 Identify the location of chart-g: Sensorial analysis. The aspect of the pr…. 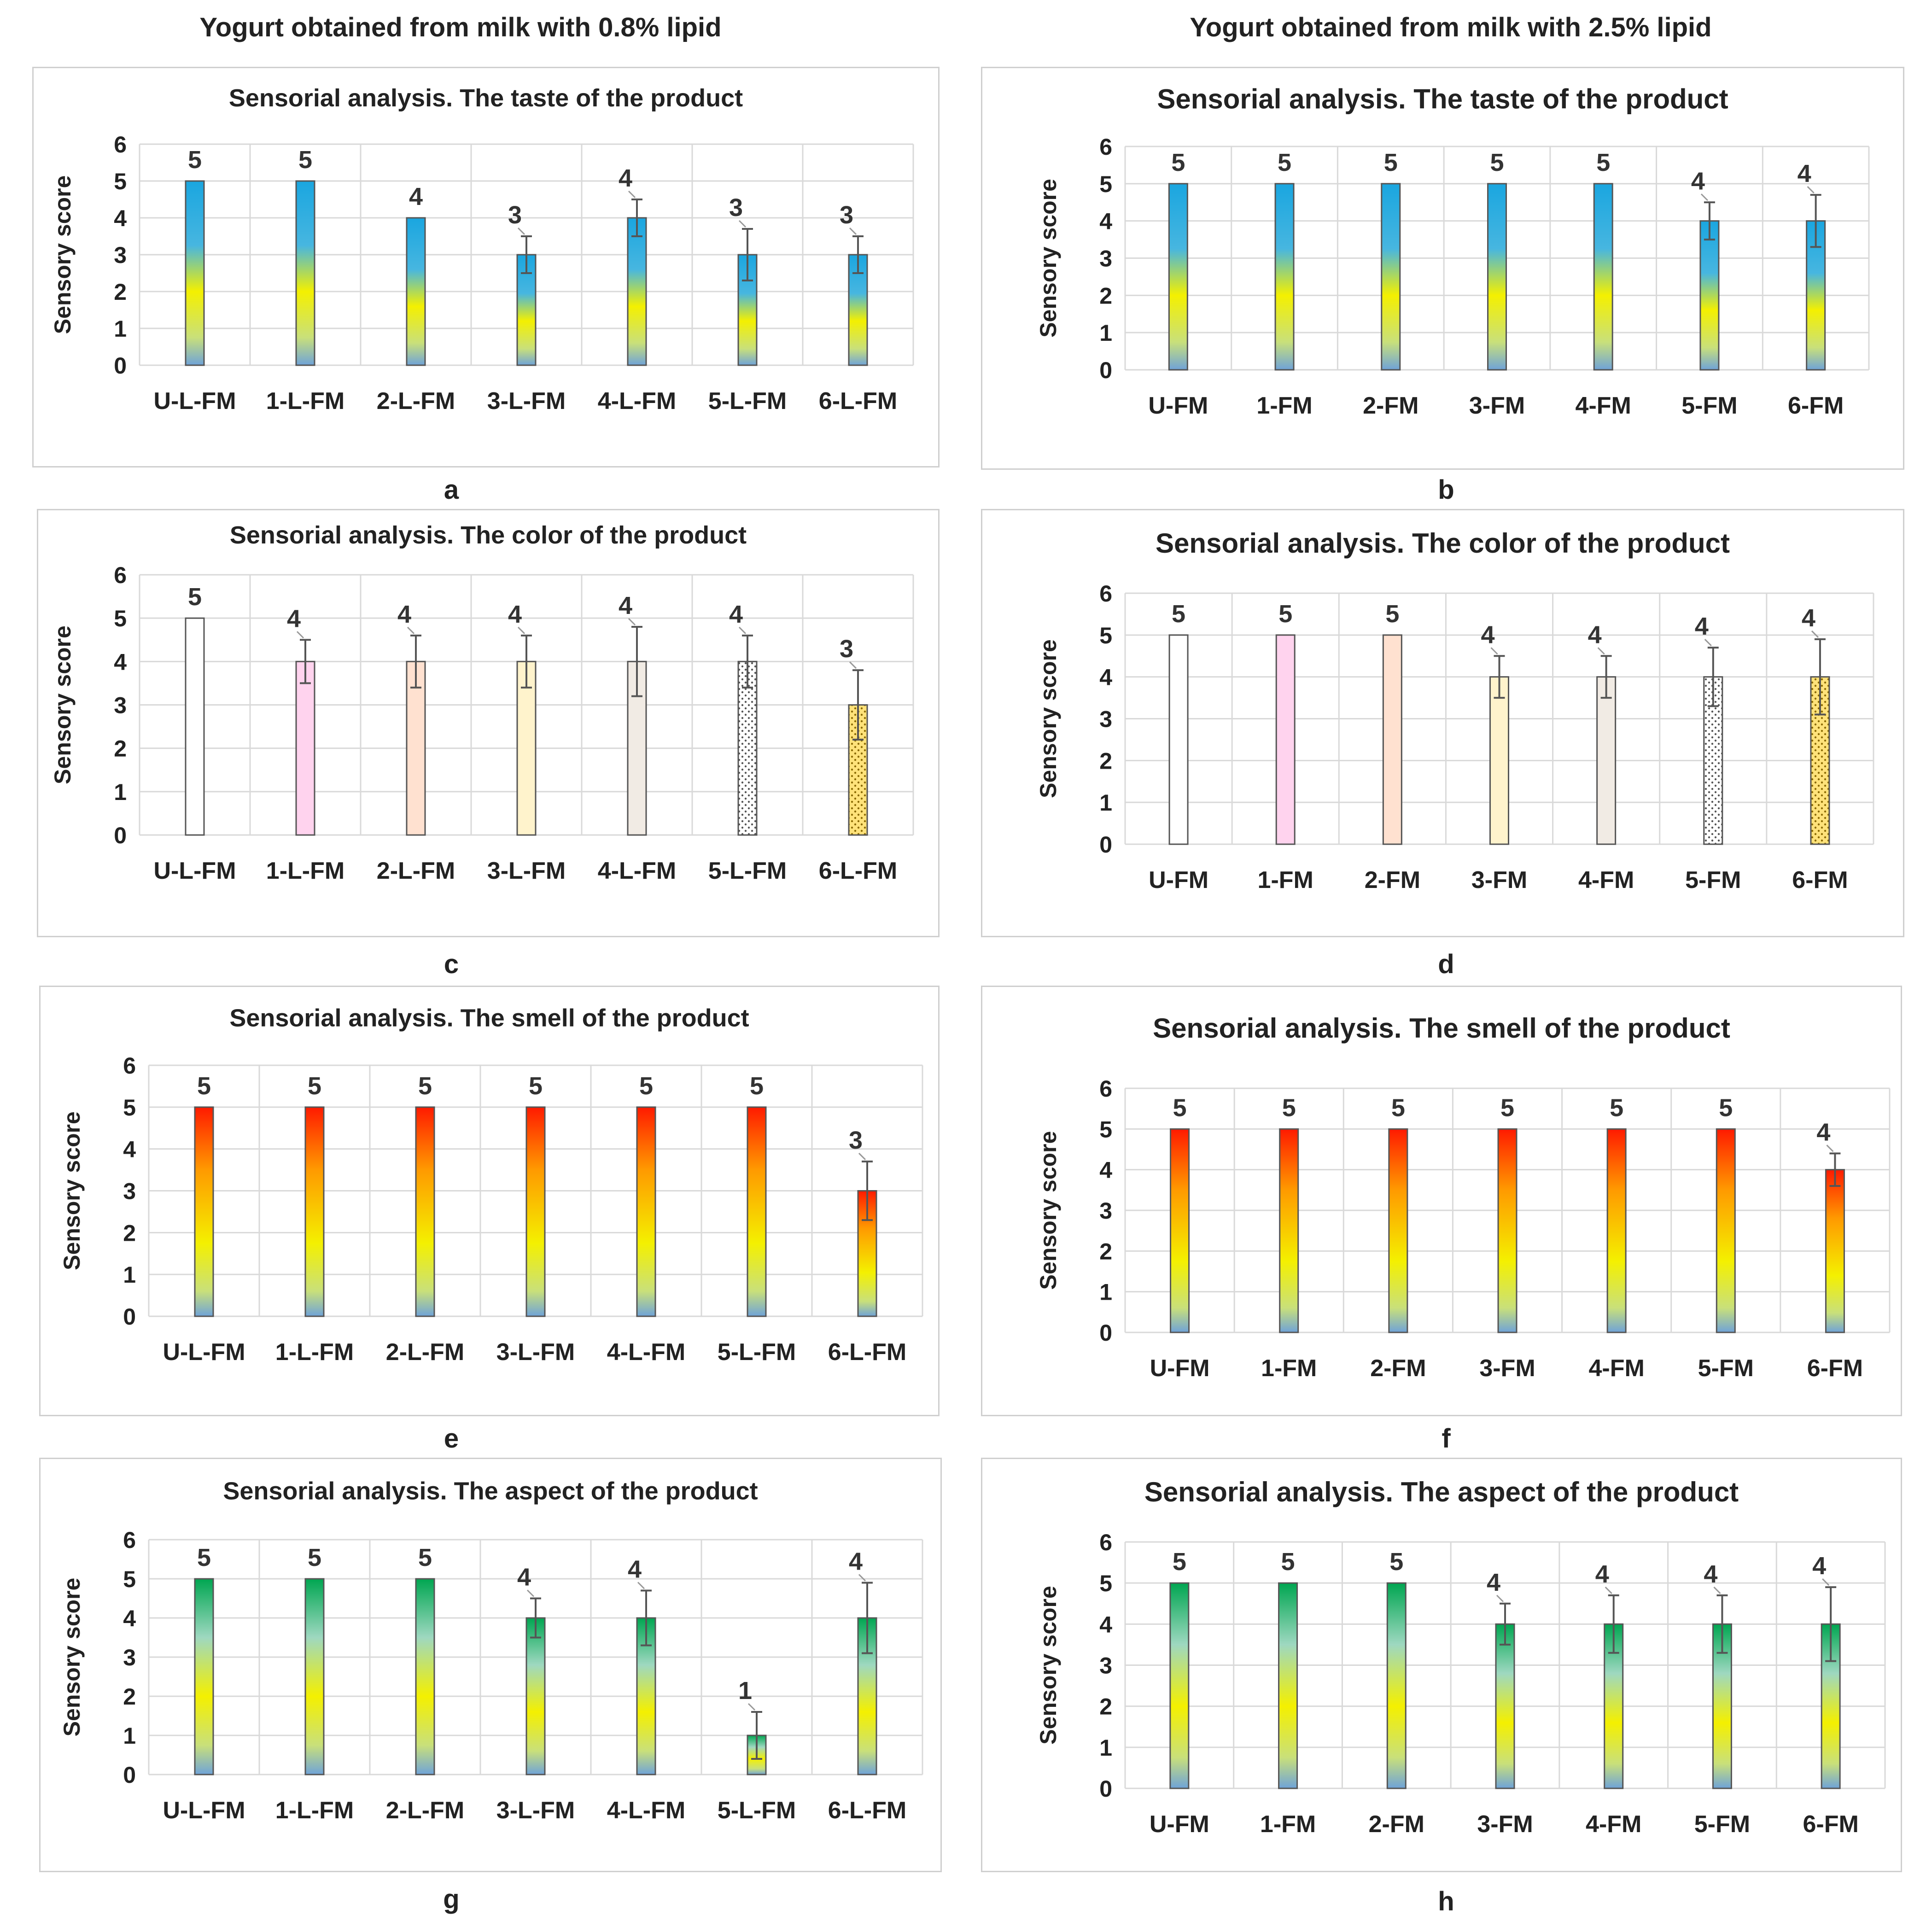
(491, 1650).